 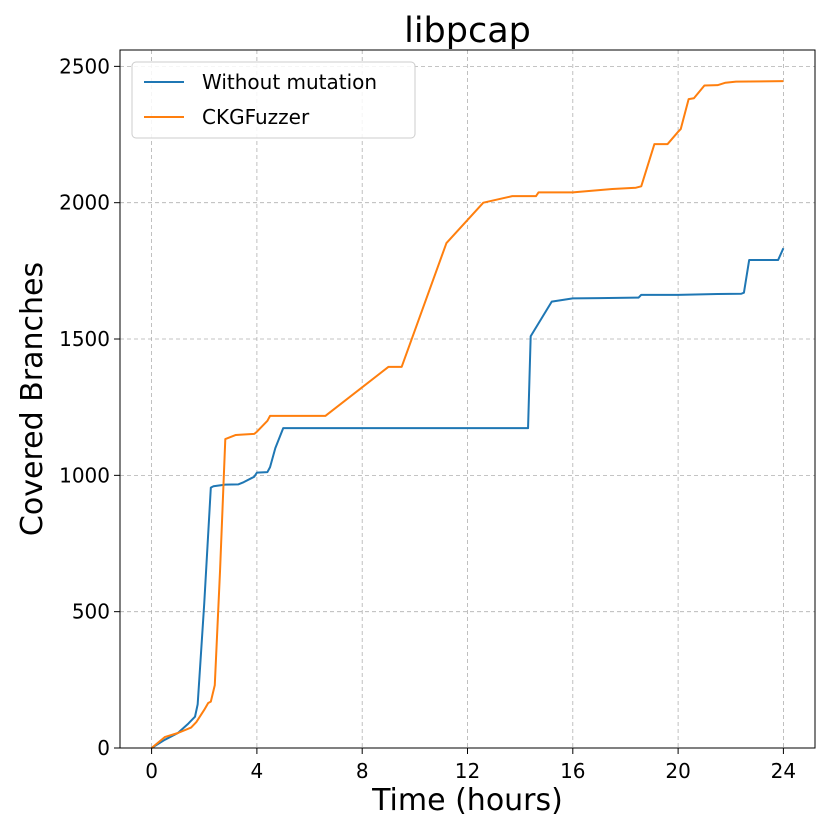 I want to click on legend-label-0: Without mutation, so click(x=289, y=82).